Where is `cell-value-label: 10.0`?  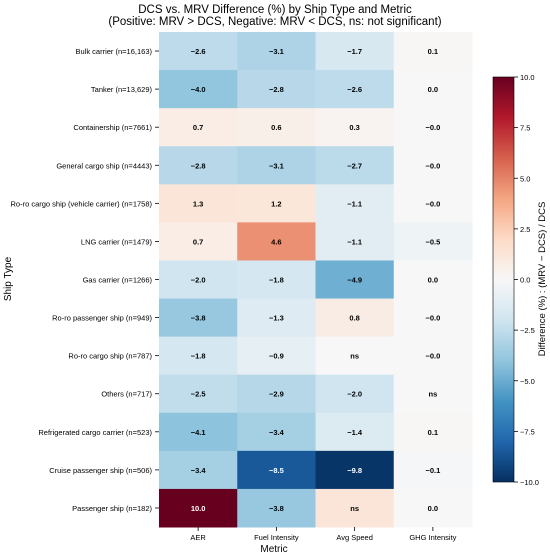 cell-value-label: 10.0 is located at coordinates (198, 508).